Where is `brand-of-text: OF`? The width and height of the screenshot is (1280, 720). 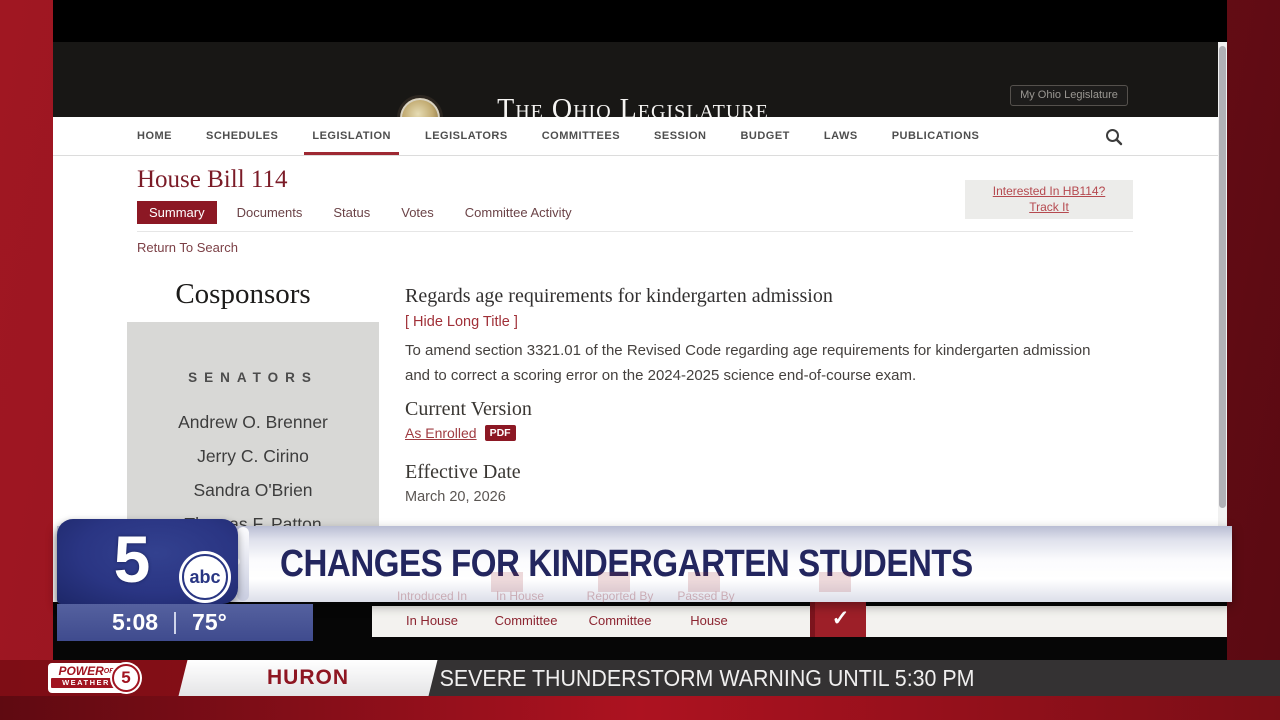 brand-of-text: OF is located at coordinates (108, 671).